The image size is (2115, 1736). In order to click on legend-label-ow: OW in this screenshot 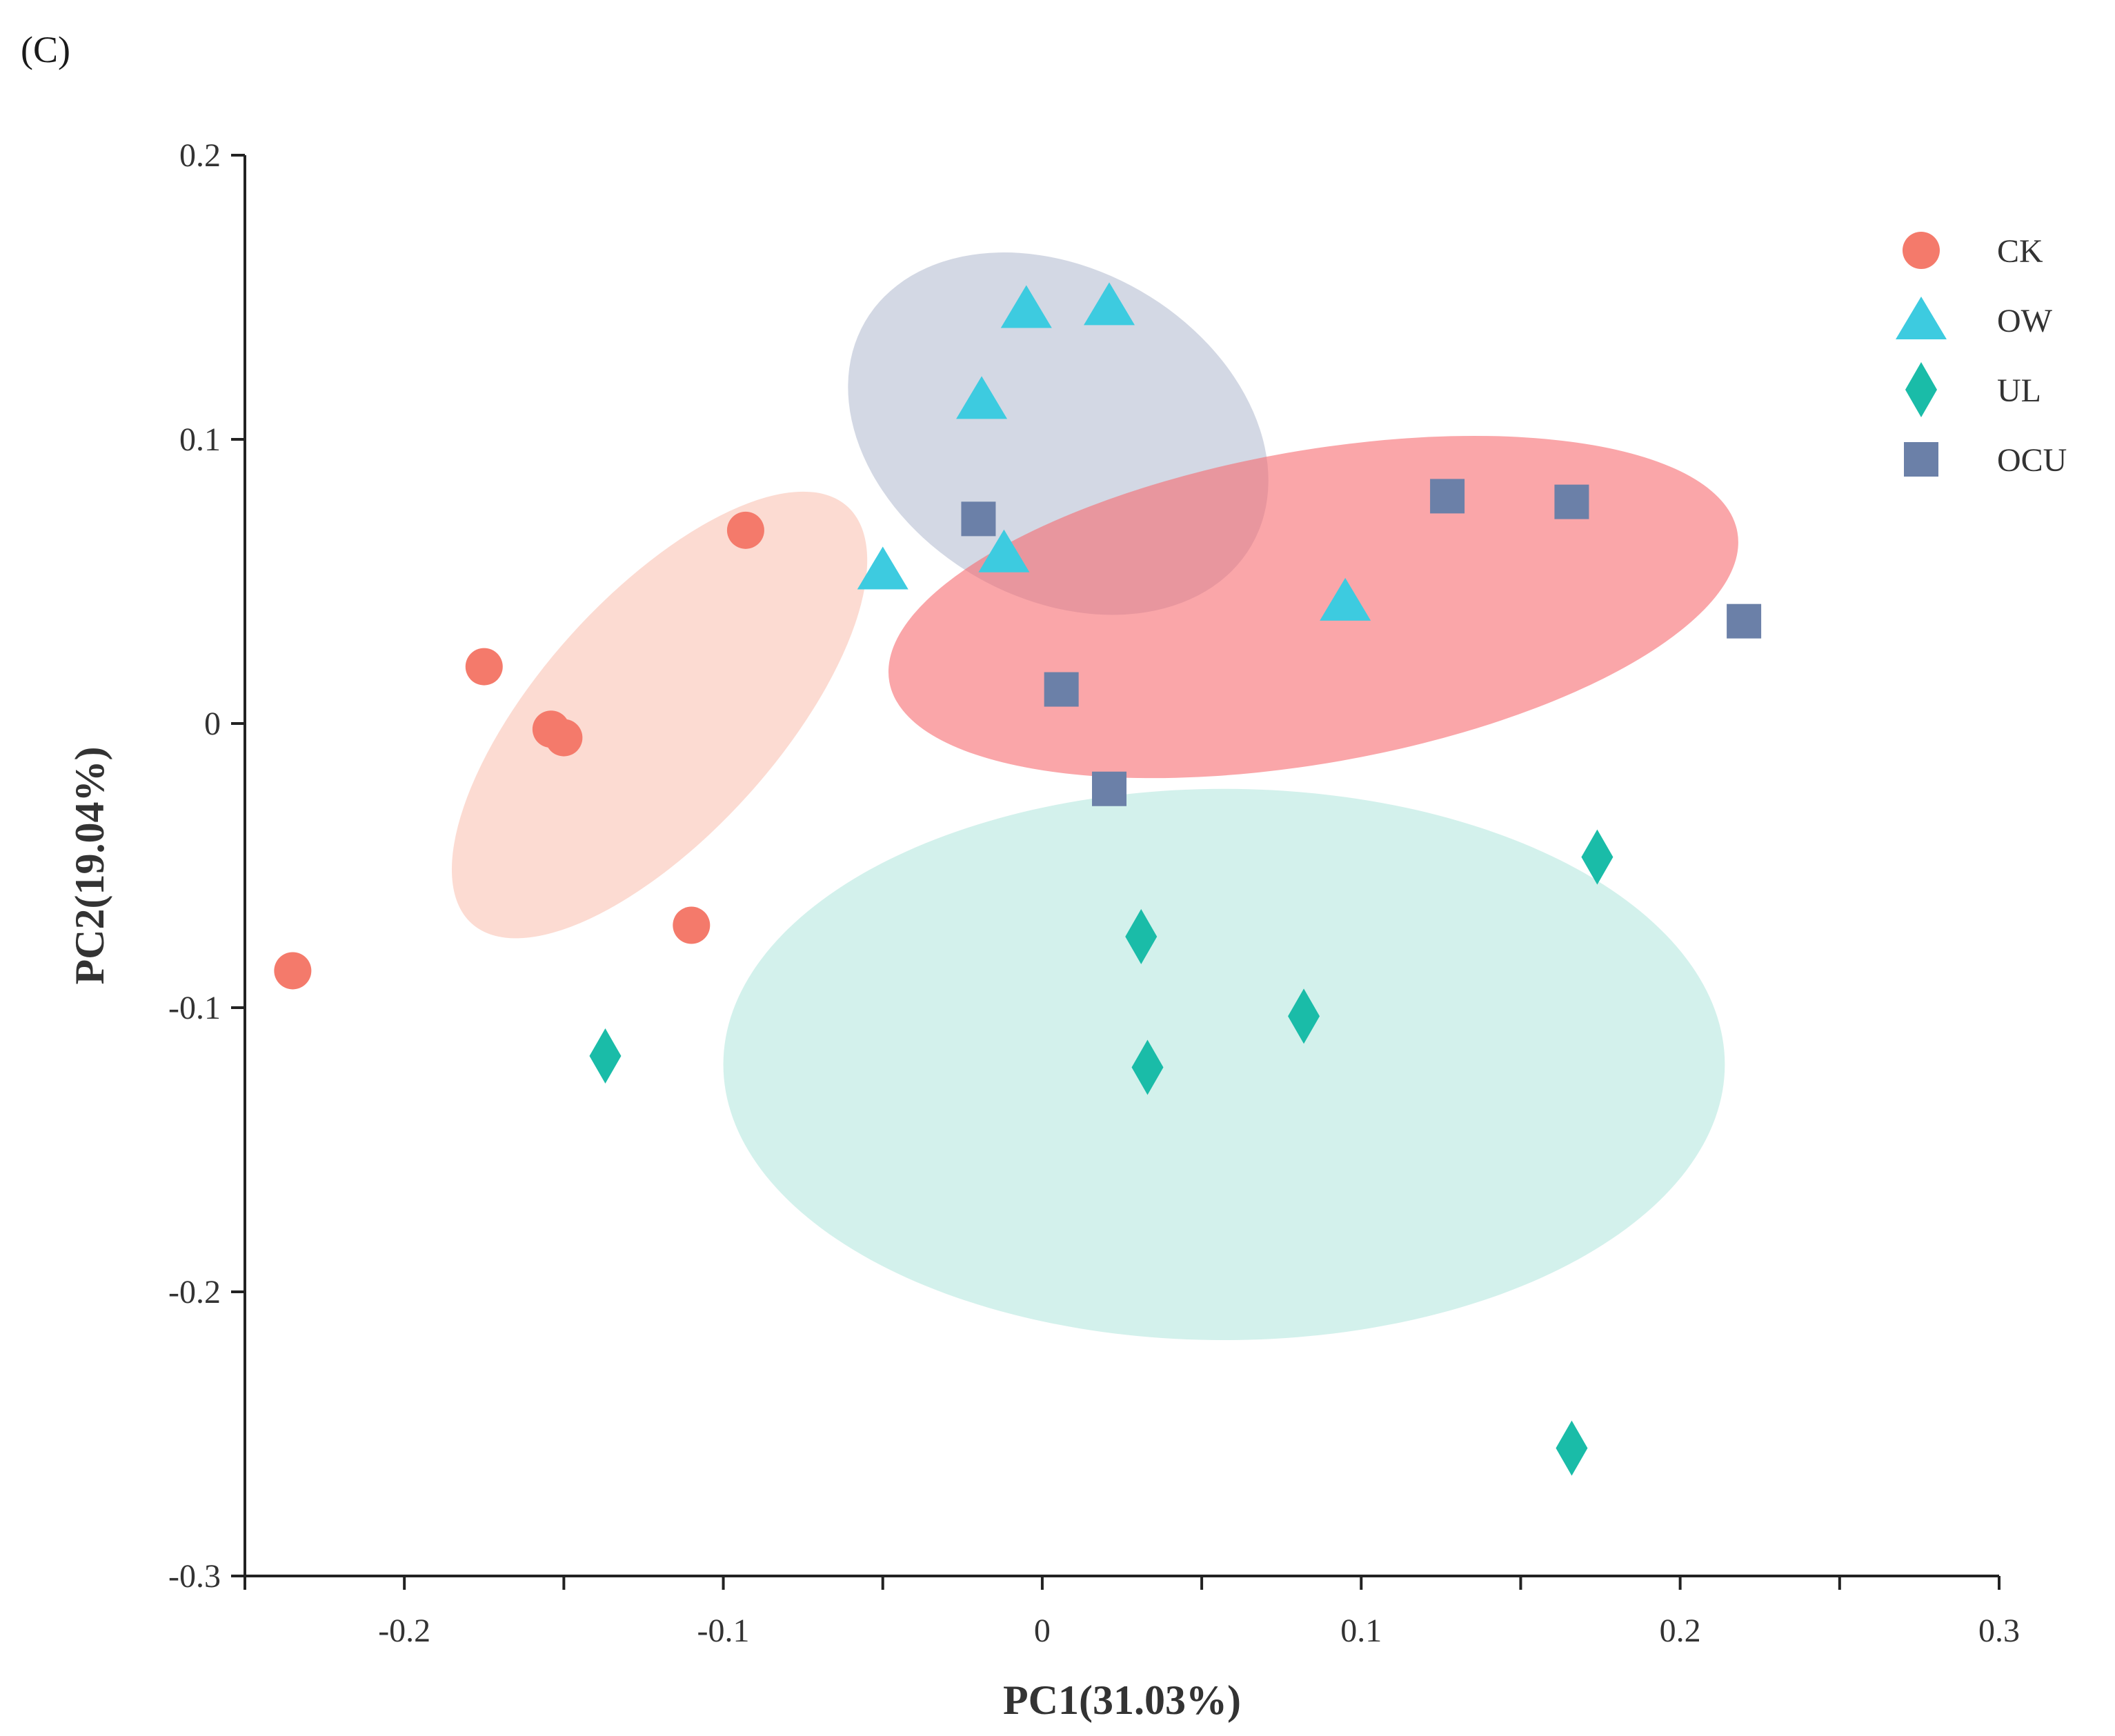, I will do `click(2025, 321)`.